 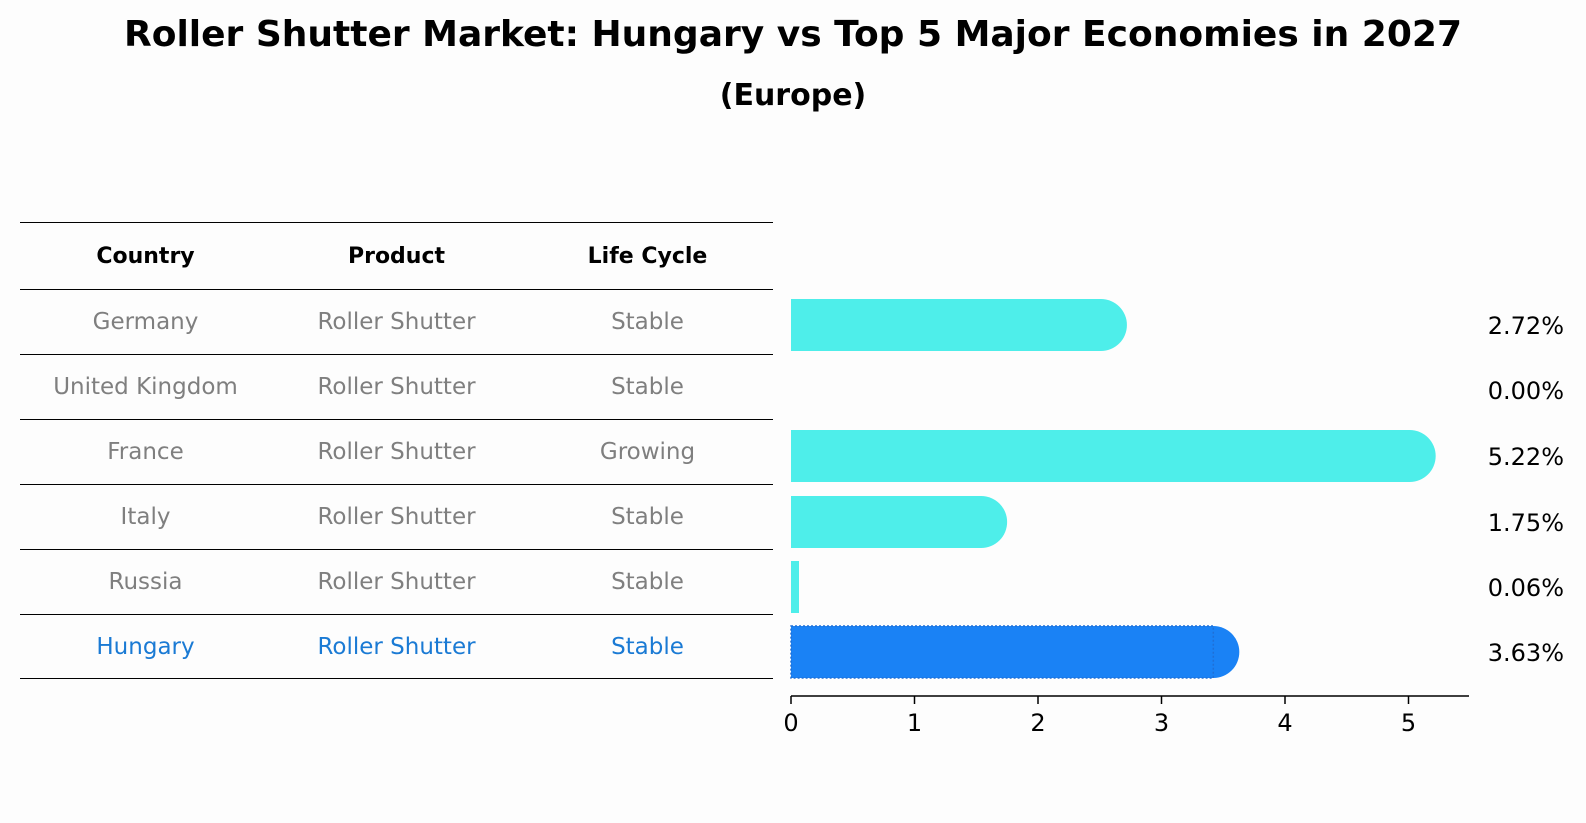 What do you see at coordinates (793, 95) in the screenshot?
I see `chart-subtitle: (Europe)` at bounding box center [793, 95].